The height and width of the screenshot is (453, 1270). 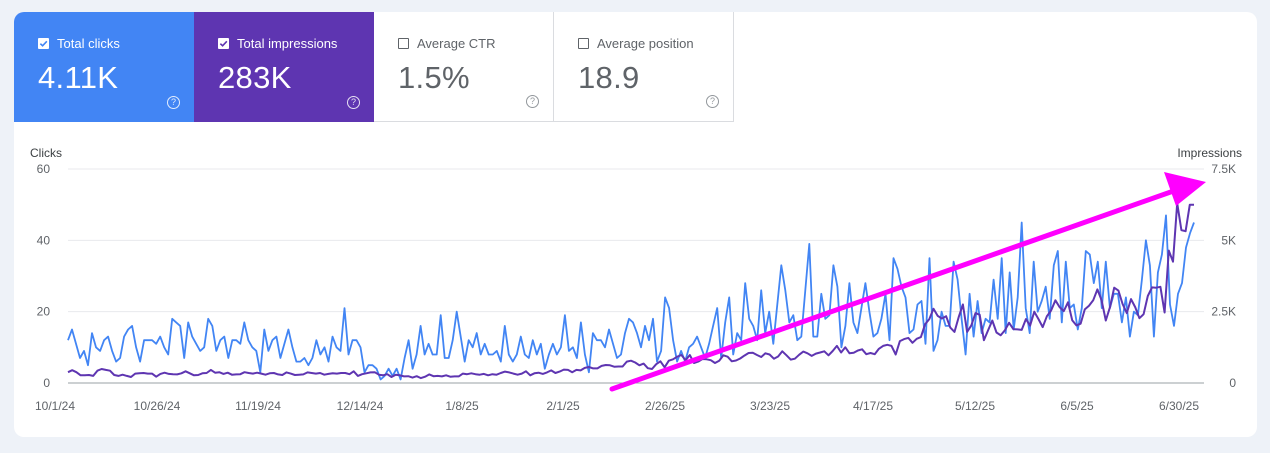 I want to click on total-clicks-label-row: Total clicks, so click(x=79, y=43).